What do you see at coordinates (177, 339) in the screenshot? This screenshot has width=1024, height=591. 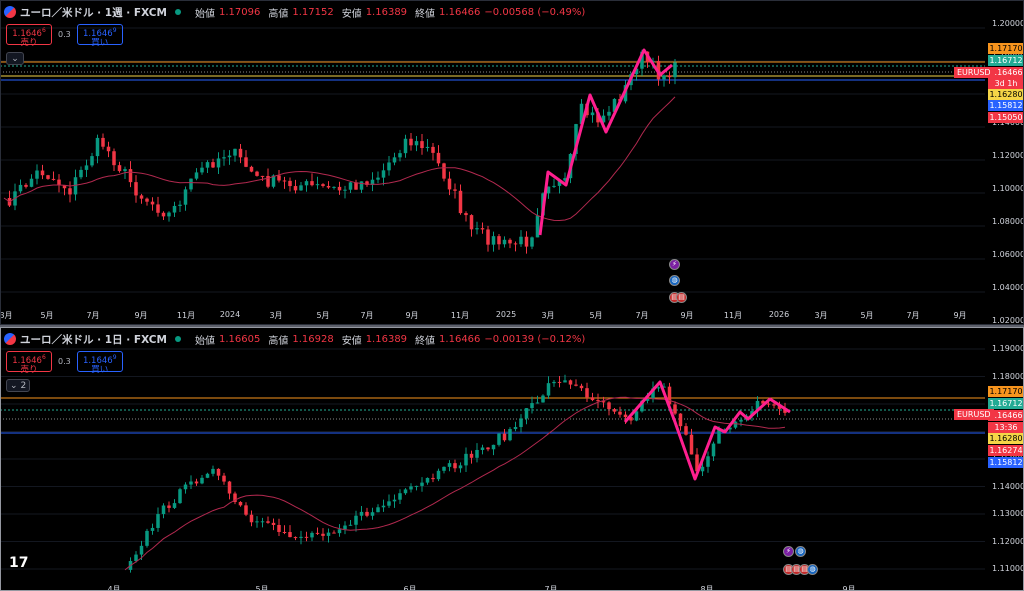 I see `market-open-icon` at bounding box center [177, 339].